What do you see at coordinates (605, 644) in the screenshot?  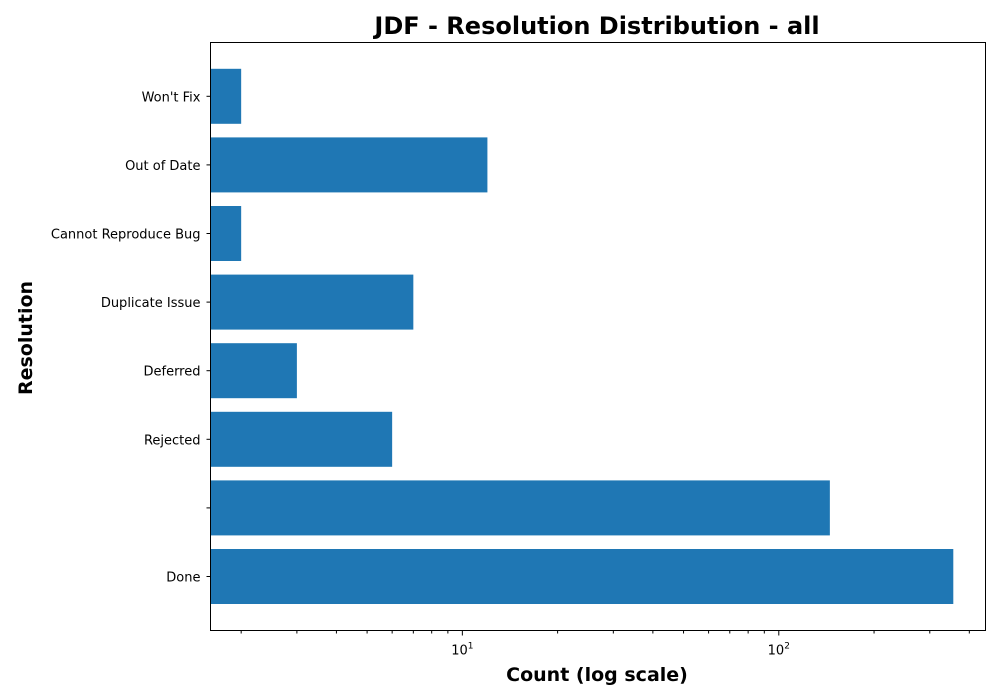 I see `x-axis-ticks: 10¹ 10²` at bounding box center [605, 644].